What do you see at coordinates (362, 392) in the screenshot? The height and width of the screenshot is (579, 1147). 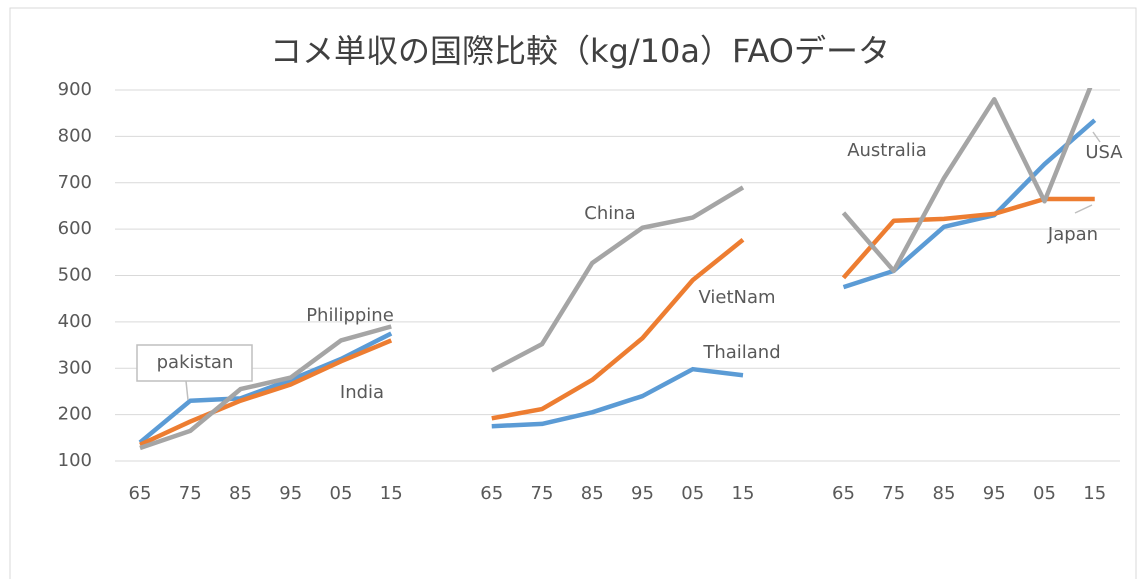 I see `annotation: India` at bounding box center [362, 392].